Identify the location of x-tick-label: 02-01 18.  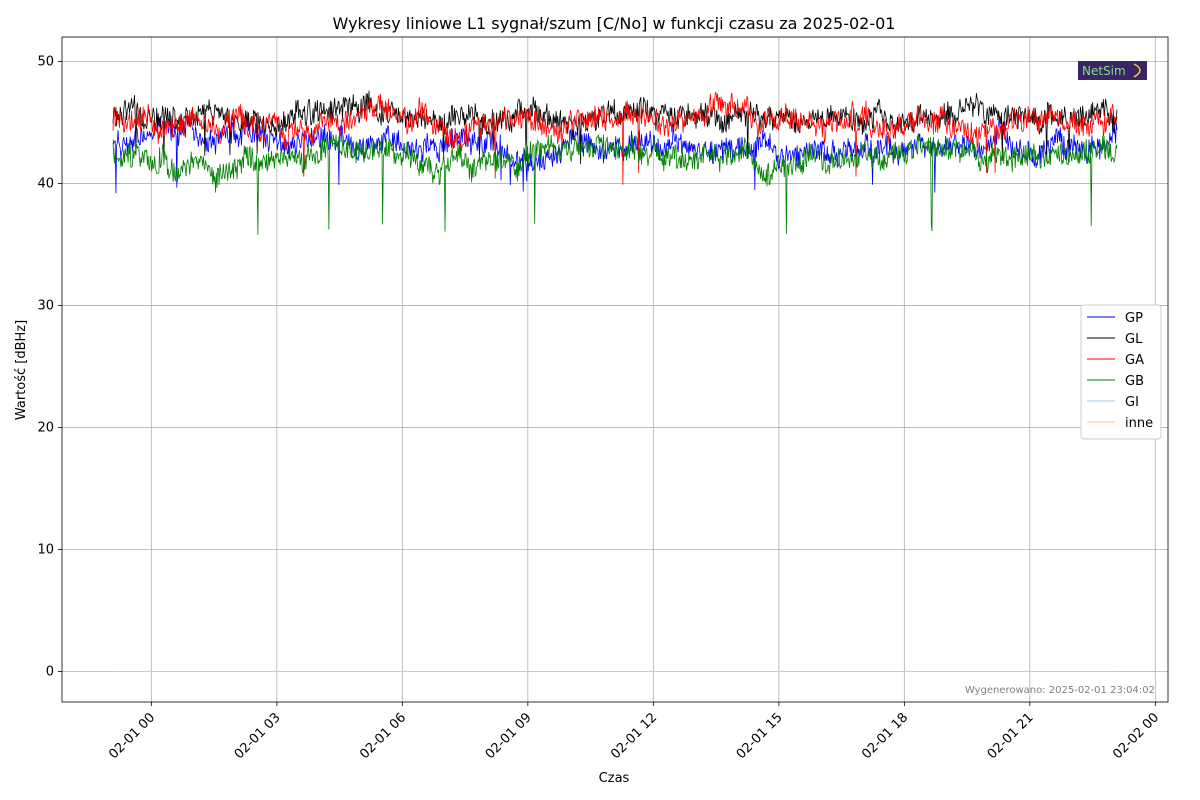
(885, 736).